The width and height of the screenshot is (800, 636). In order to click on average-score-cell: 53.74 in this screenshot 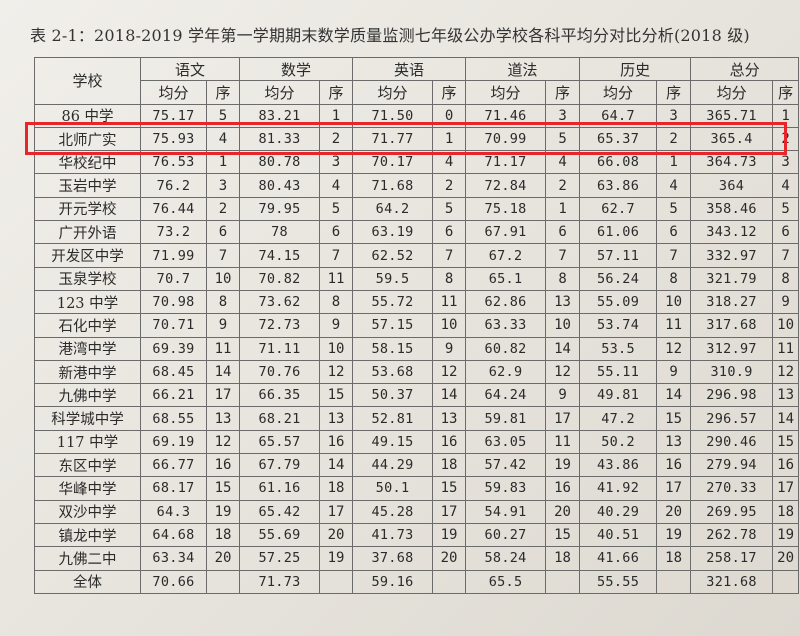, I will do `click(618, 325)`.